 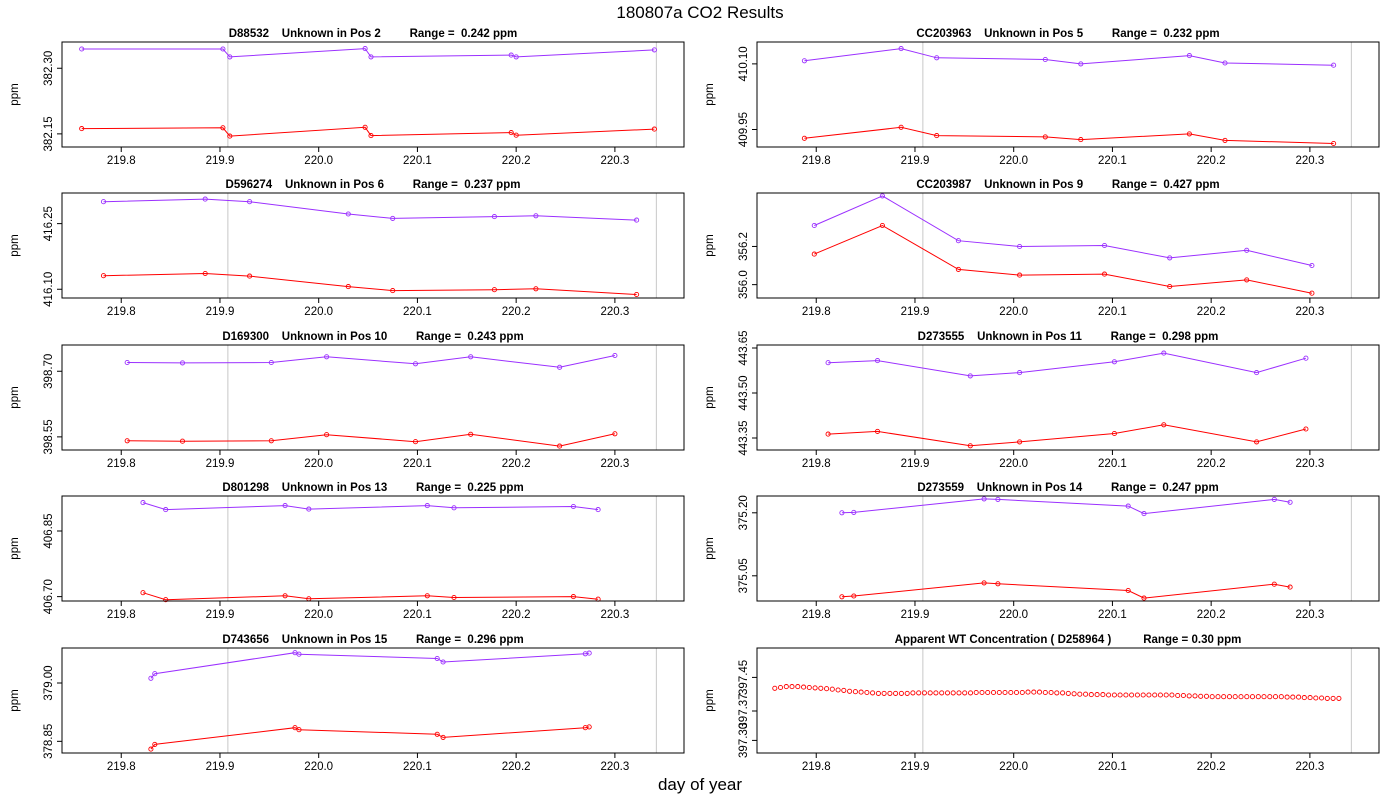 What do you see at coordinates (744, 246) in the screenshot?
I see `y-tick-label: 356.2` at bounding box center [744, 246].